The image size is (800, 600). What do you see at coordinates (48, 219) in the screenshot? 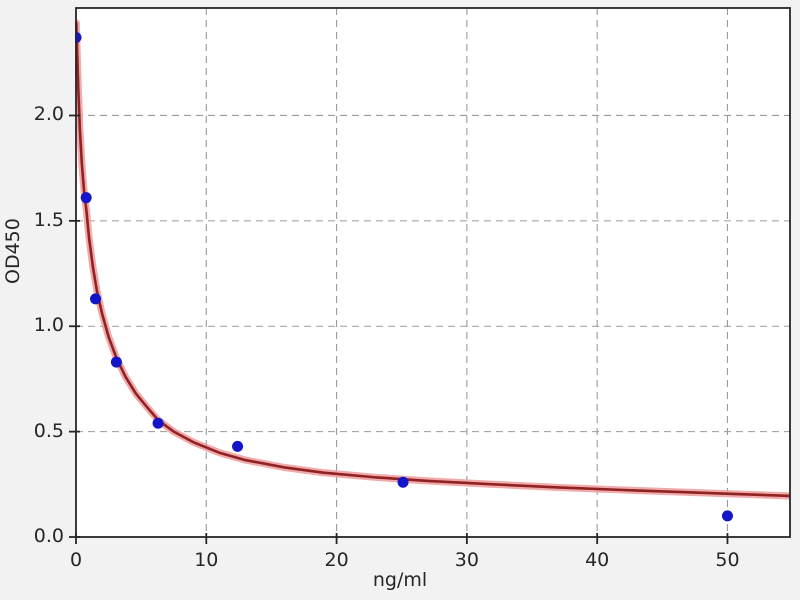
I see `y-axis-tick-label: 1.5` at bounding box center [48, 219].